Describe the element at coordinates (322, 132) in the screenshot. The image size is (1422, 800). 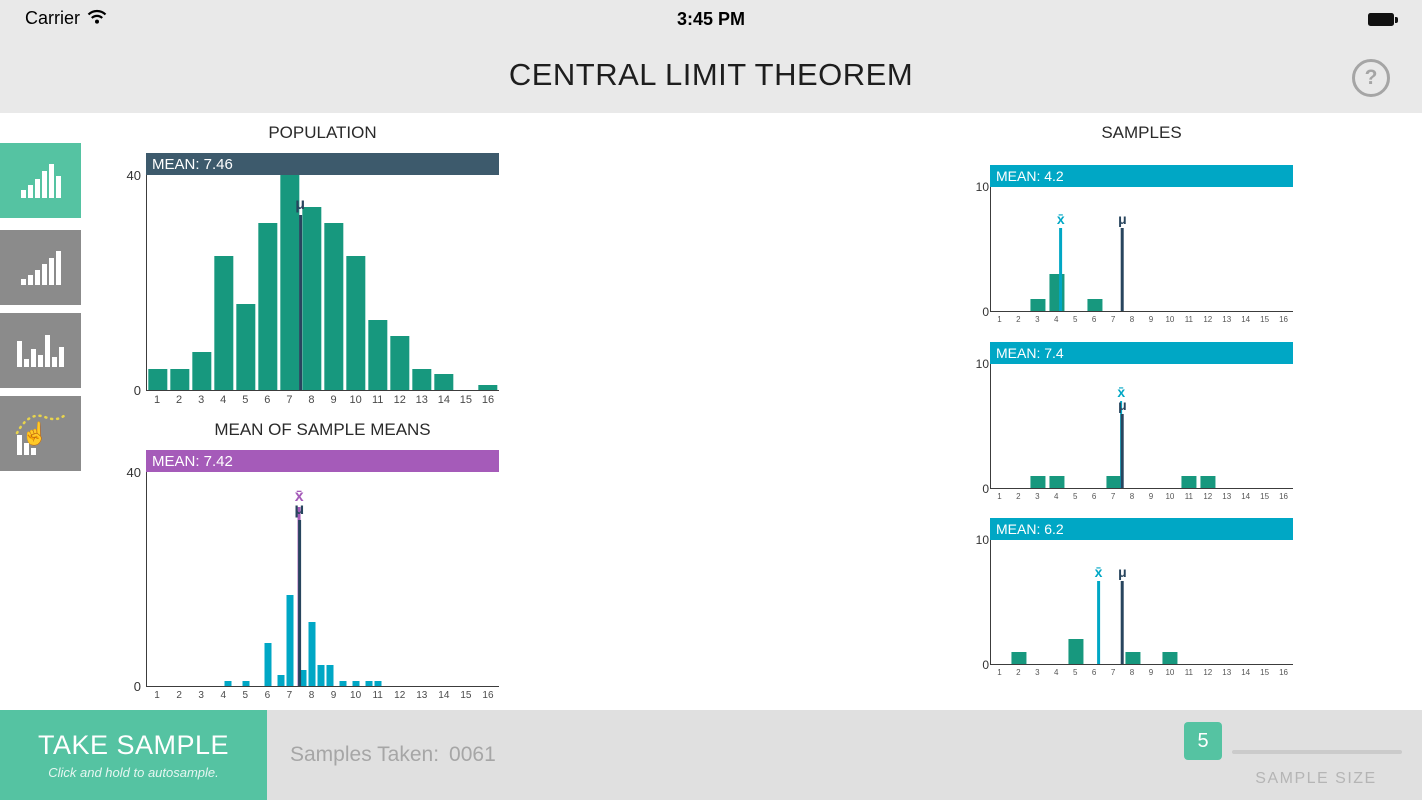
I see `population-chart-title: POPULATION` at that location.